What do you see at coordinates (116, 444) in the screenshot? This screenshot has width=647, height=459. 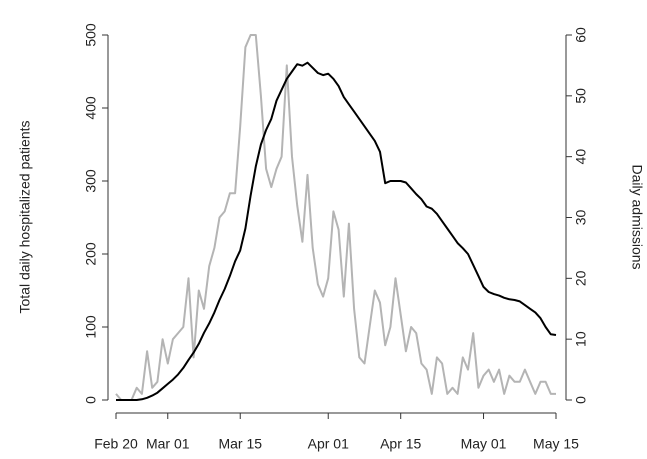 I see `x-tick-label: Feb 20` at bounding box center [116, 444].